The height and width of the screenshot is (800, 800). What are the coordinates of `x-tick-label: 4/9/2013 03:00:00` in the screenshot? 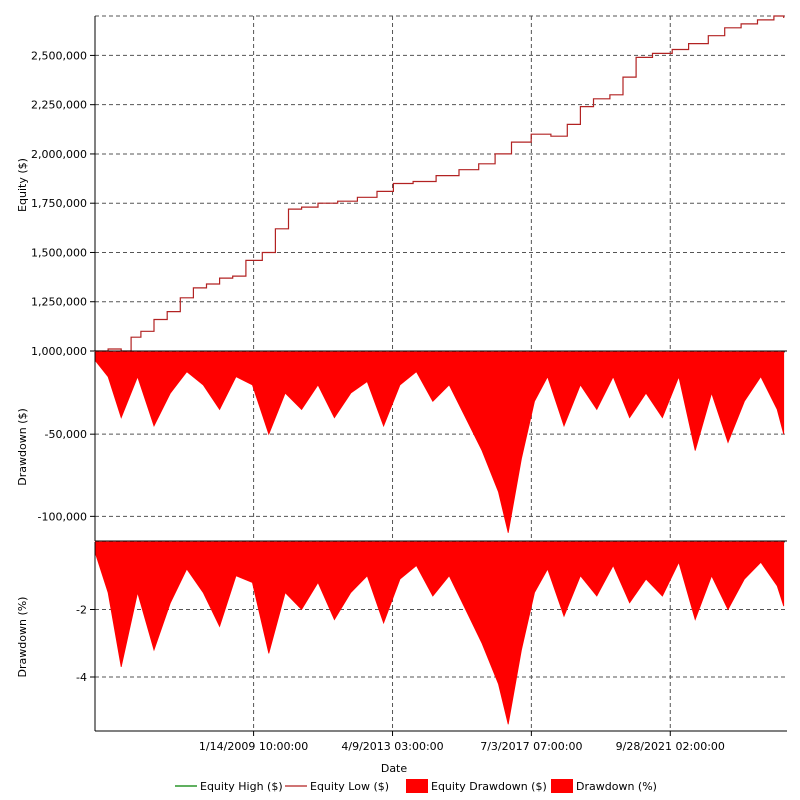 It's located at (392, 746).